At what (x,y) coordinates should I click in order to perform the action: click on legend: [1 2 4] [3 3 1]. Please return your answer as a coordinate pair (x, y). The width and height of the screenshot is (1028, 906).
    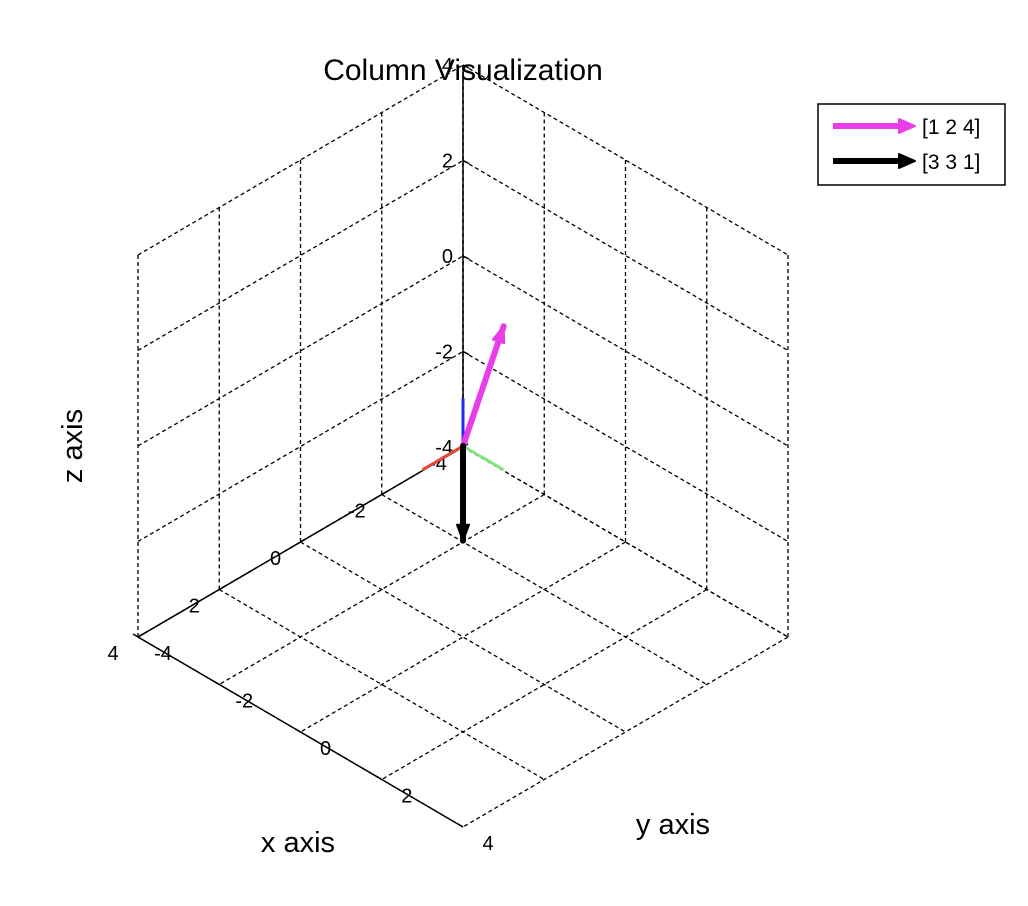
    Looking at the image, I should click on (911, 144).